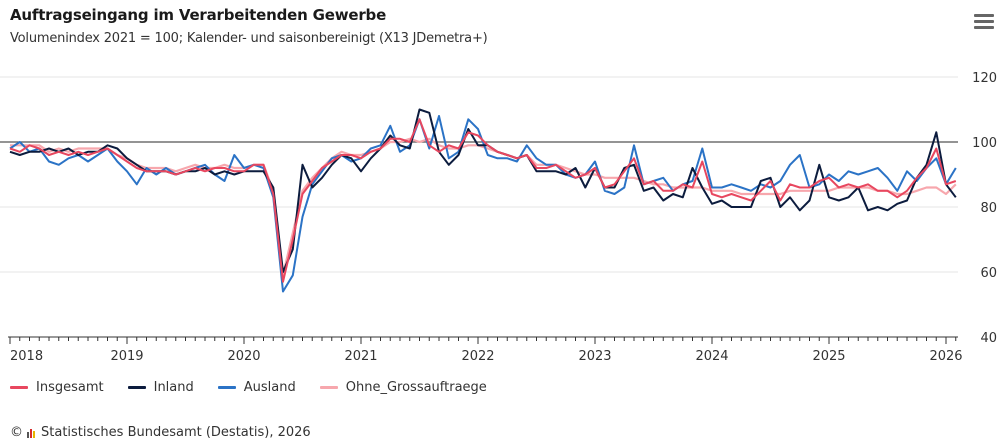 This screenshot has width=1000, height=447. Describe the element at coordinates (26, 356) in the screenshot. I see `x-tick-label: 2018` at that location.